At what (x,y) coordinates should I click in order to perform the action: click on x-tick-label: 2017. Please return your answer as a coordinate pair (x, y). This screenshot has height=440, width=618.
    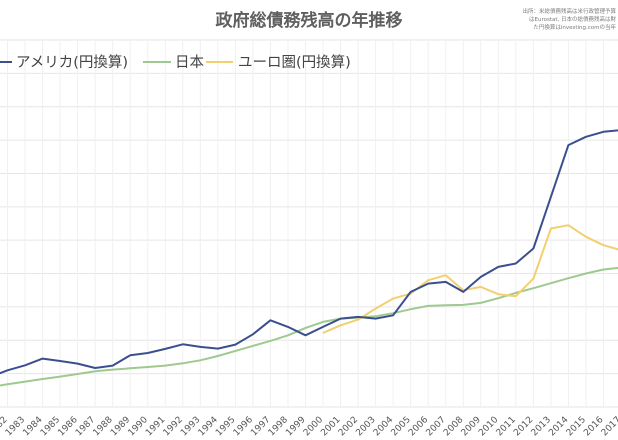
    Looking at the image, I should click on (609, 426).